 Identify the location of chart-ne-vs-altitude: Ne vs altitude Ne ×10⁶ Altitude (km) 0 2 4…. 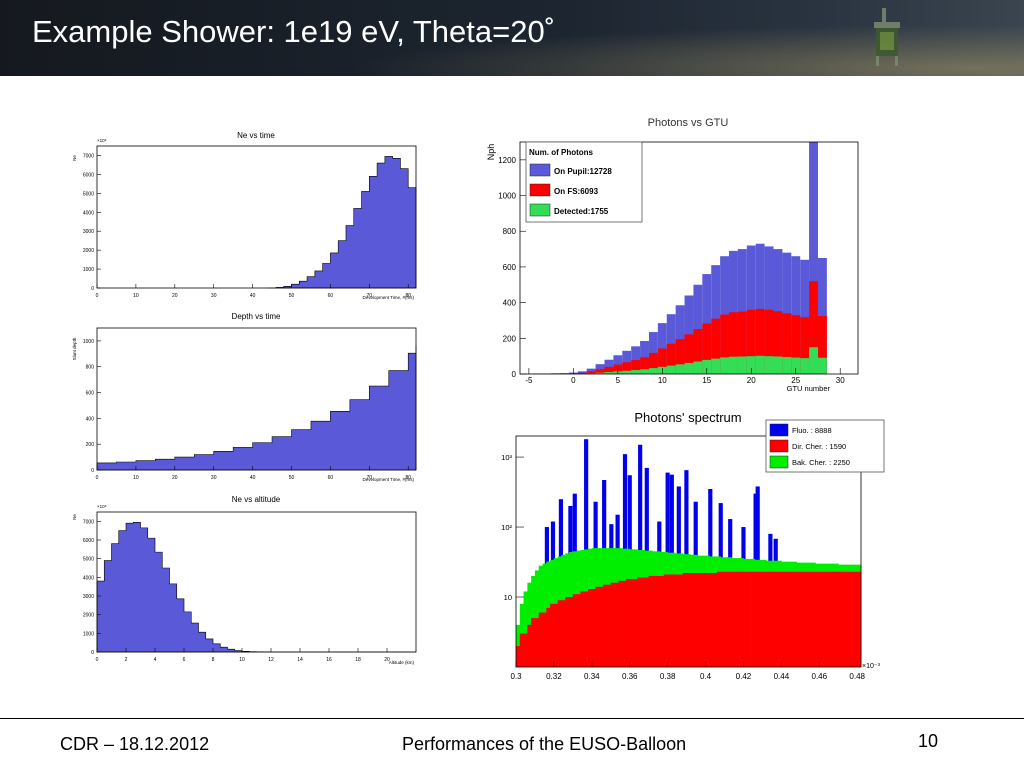
(244, 580).